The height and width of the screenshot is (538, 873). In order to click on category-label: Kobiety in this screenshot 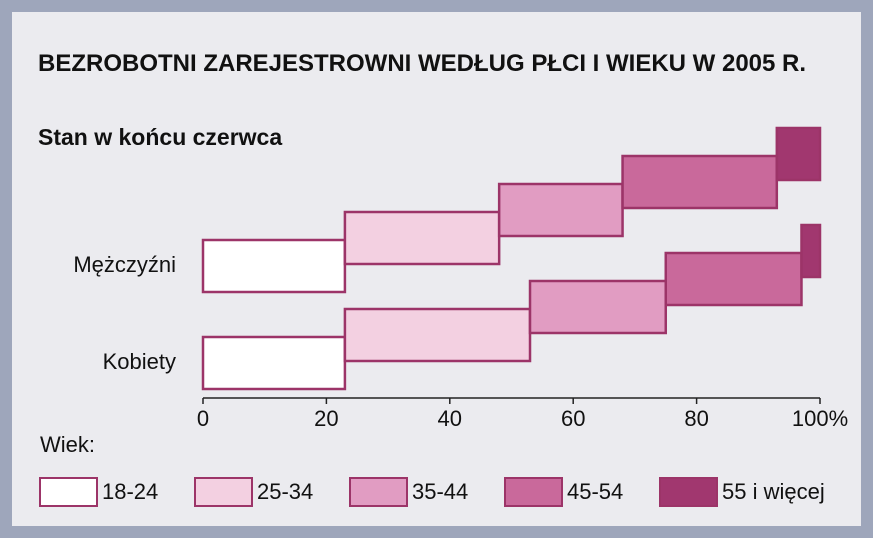, I will do `click(139, 361)`.